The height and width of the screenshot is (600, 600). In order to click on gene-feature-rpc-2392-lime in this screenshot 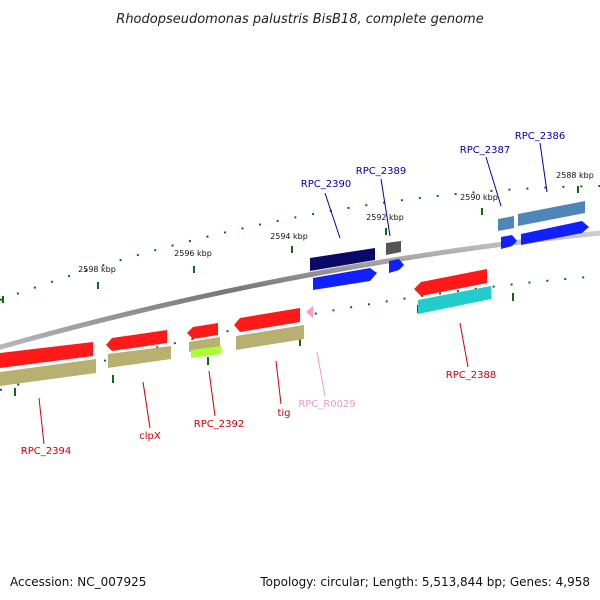, I will do `click(206, 352)`.